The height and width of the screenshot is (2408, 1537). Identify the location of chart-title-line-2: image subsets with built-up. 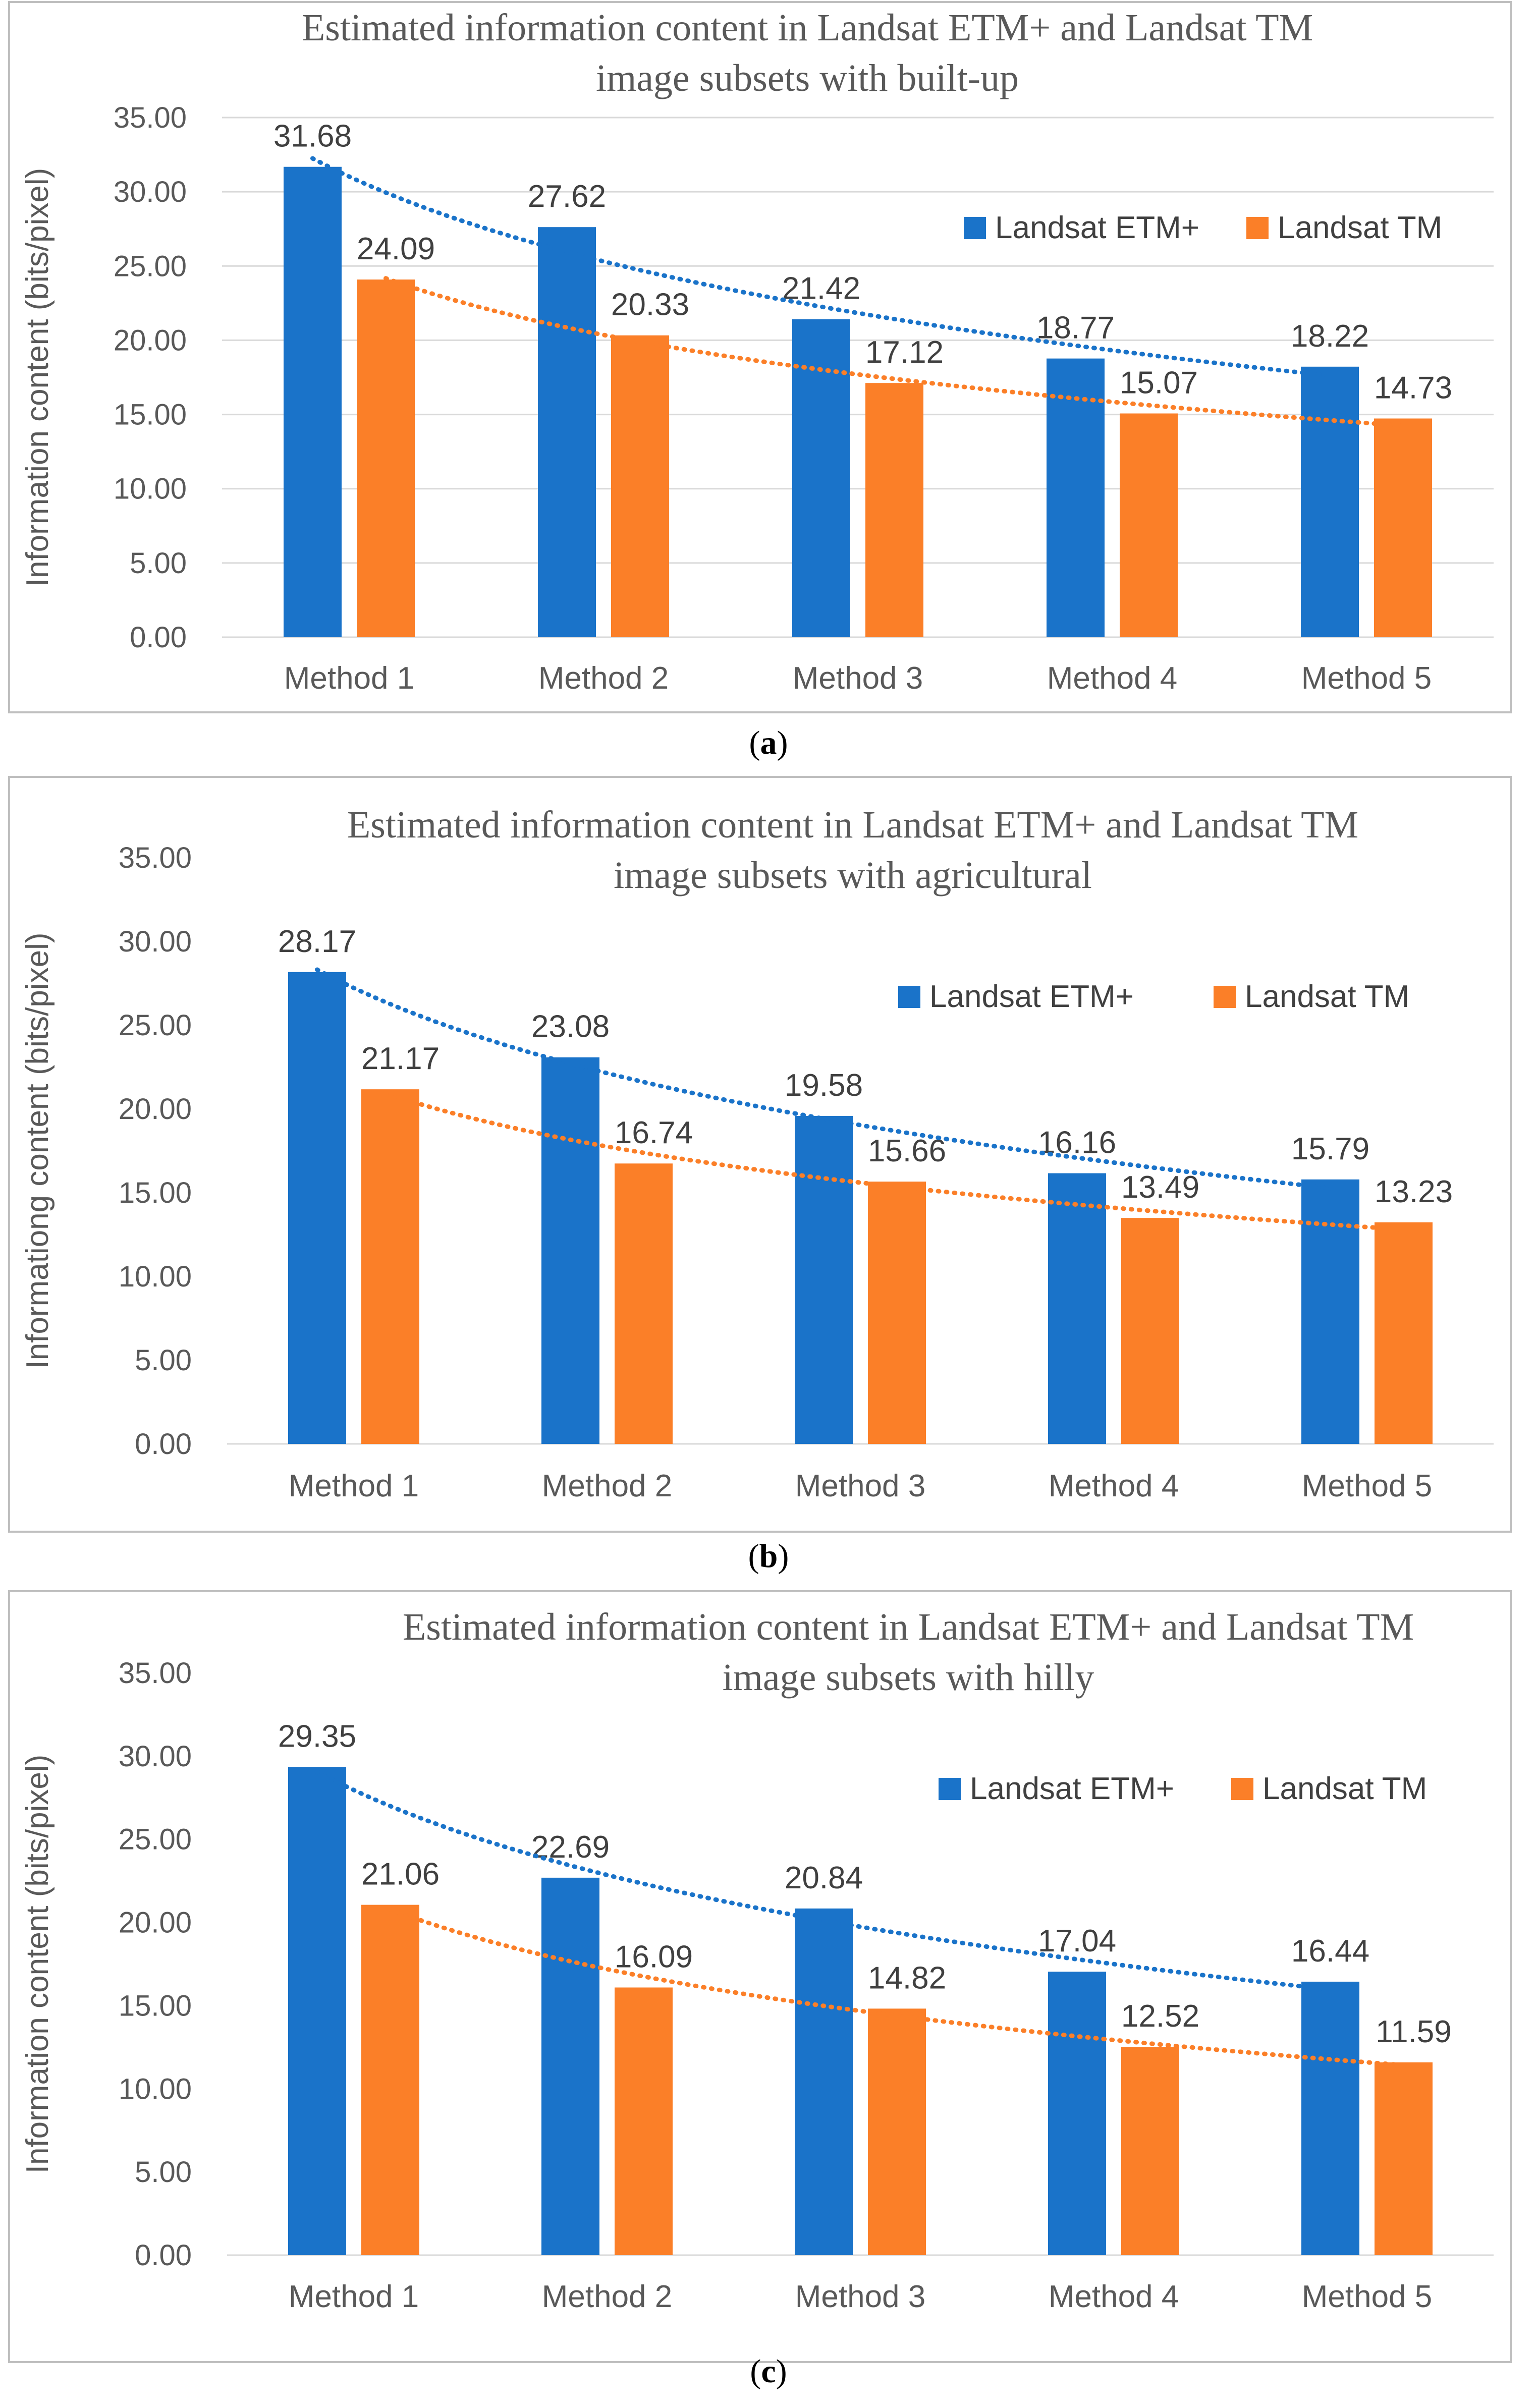
(807, 78).